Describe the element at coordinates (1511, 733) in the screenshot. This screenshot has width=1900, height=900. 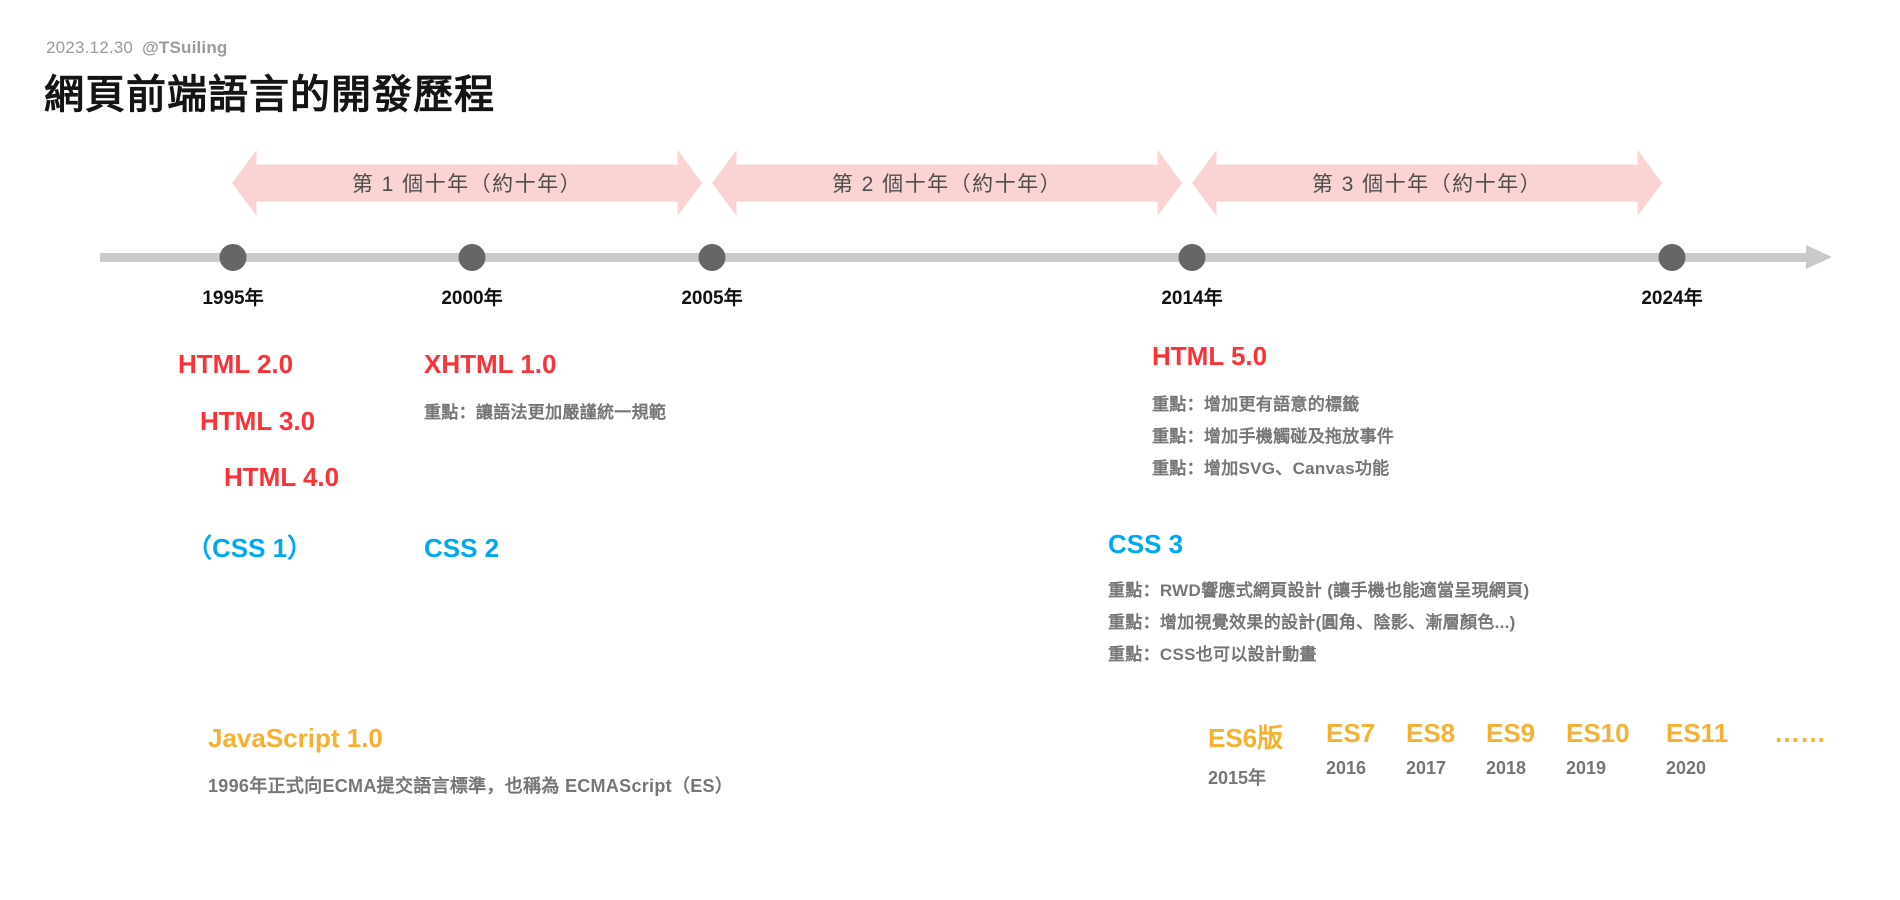
I see `ecmascript-name: ES9` at that location.